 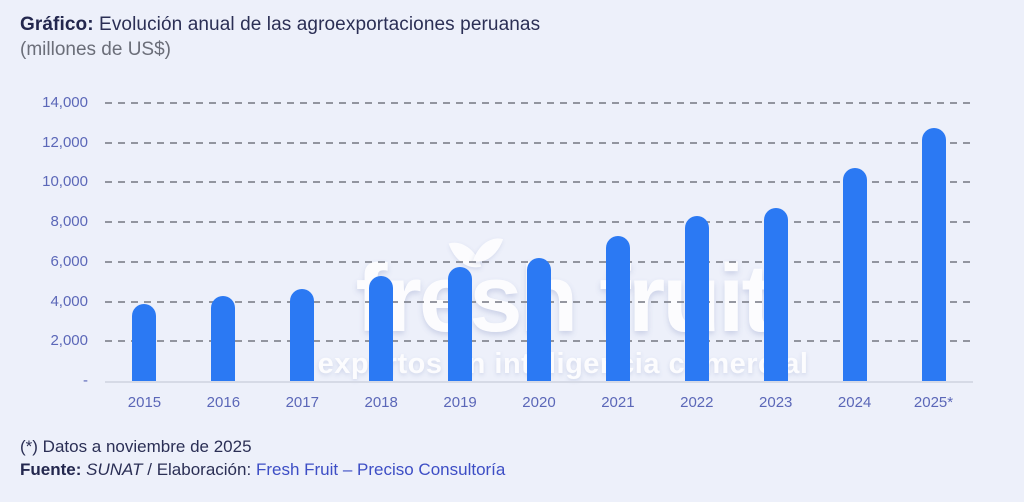 What do you see at coordinates (618, 402) in the screenshot?
I see `x-tick-label: 2021` at bounding box center [618, 402].